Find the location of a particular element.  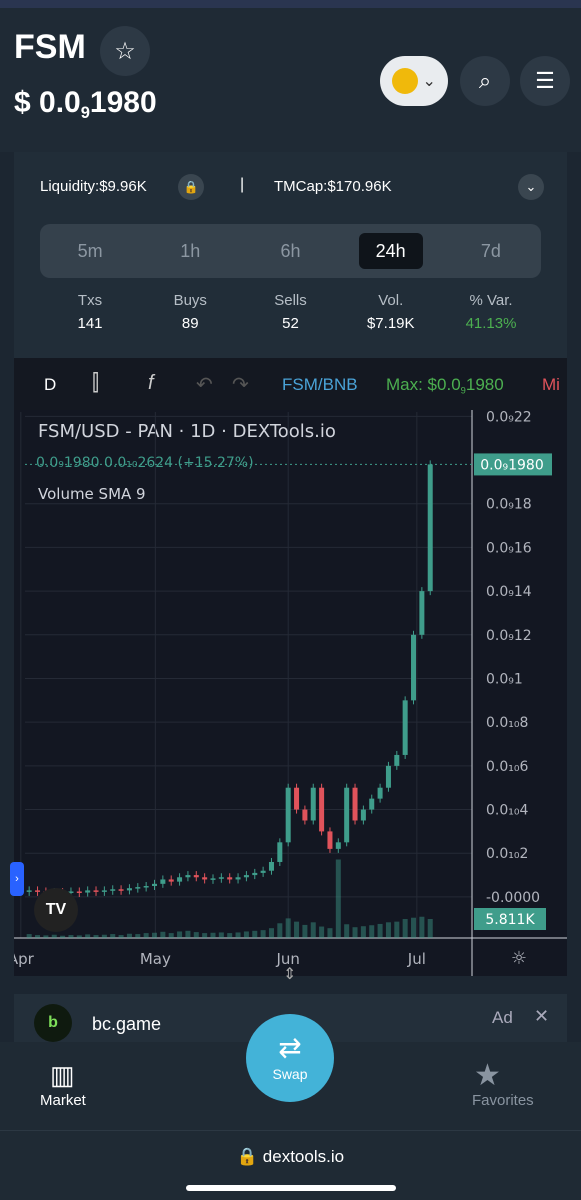

side-handle: › is located at coordinates (17, 879).